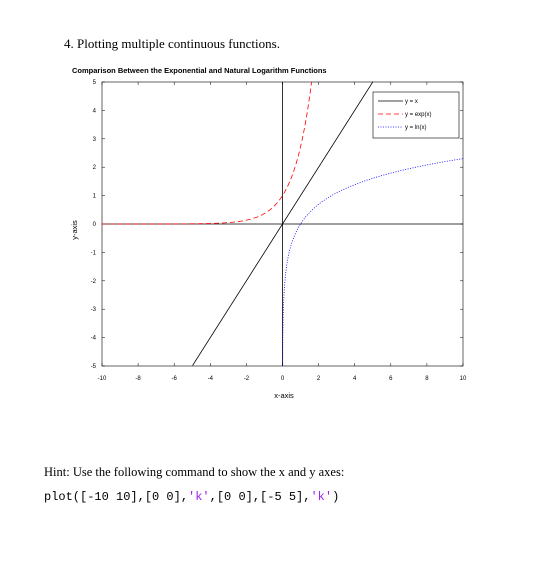 The height and width of the screenshot is (588, 541). What do you see at coordinates (116, 497) in the screenshot?
I see `code-text: plot([-10 10],[0 0],` at bounding box center [116, 497].